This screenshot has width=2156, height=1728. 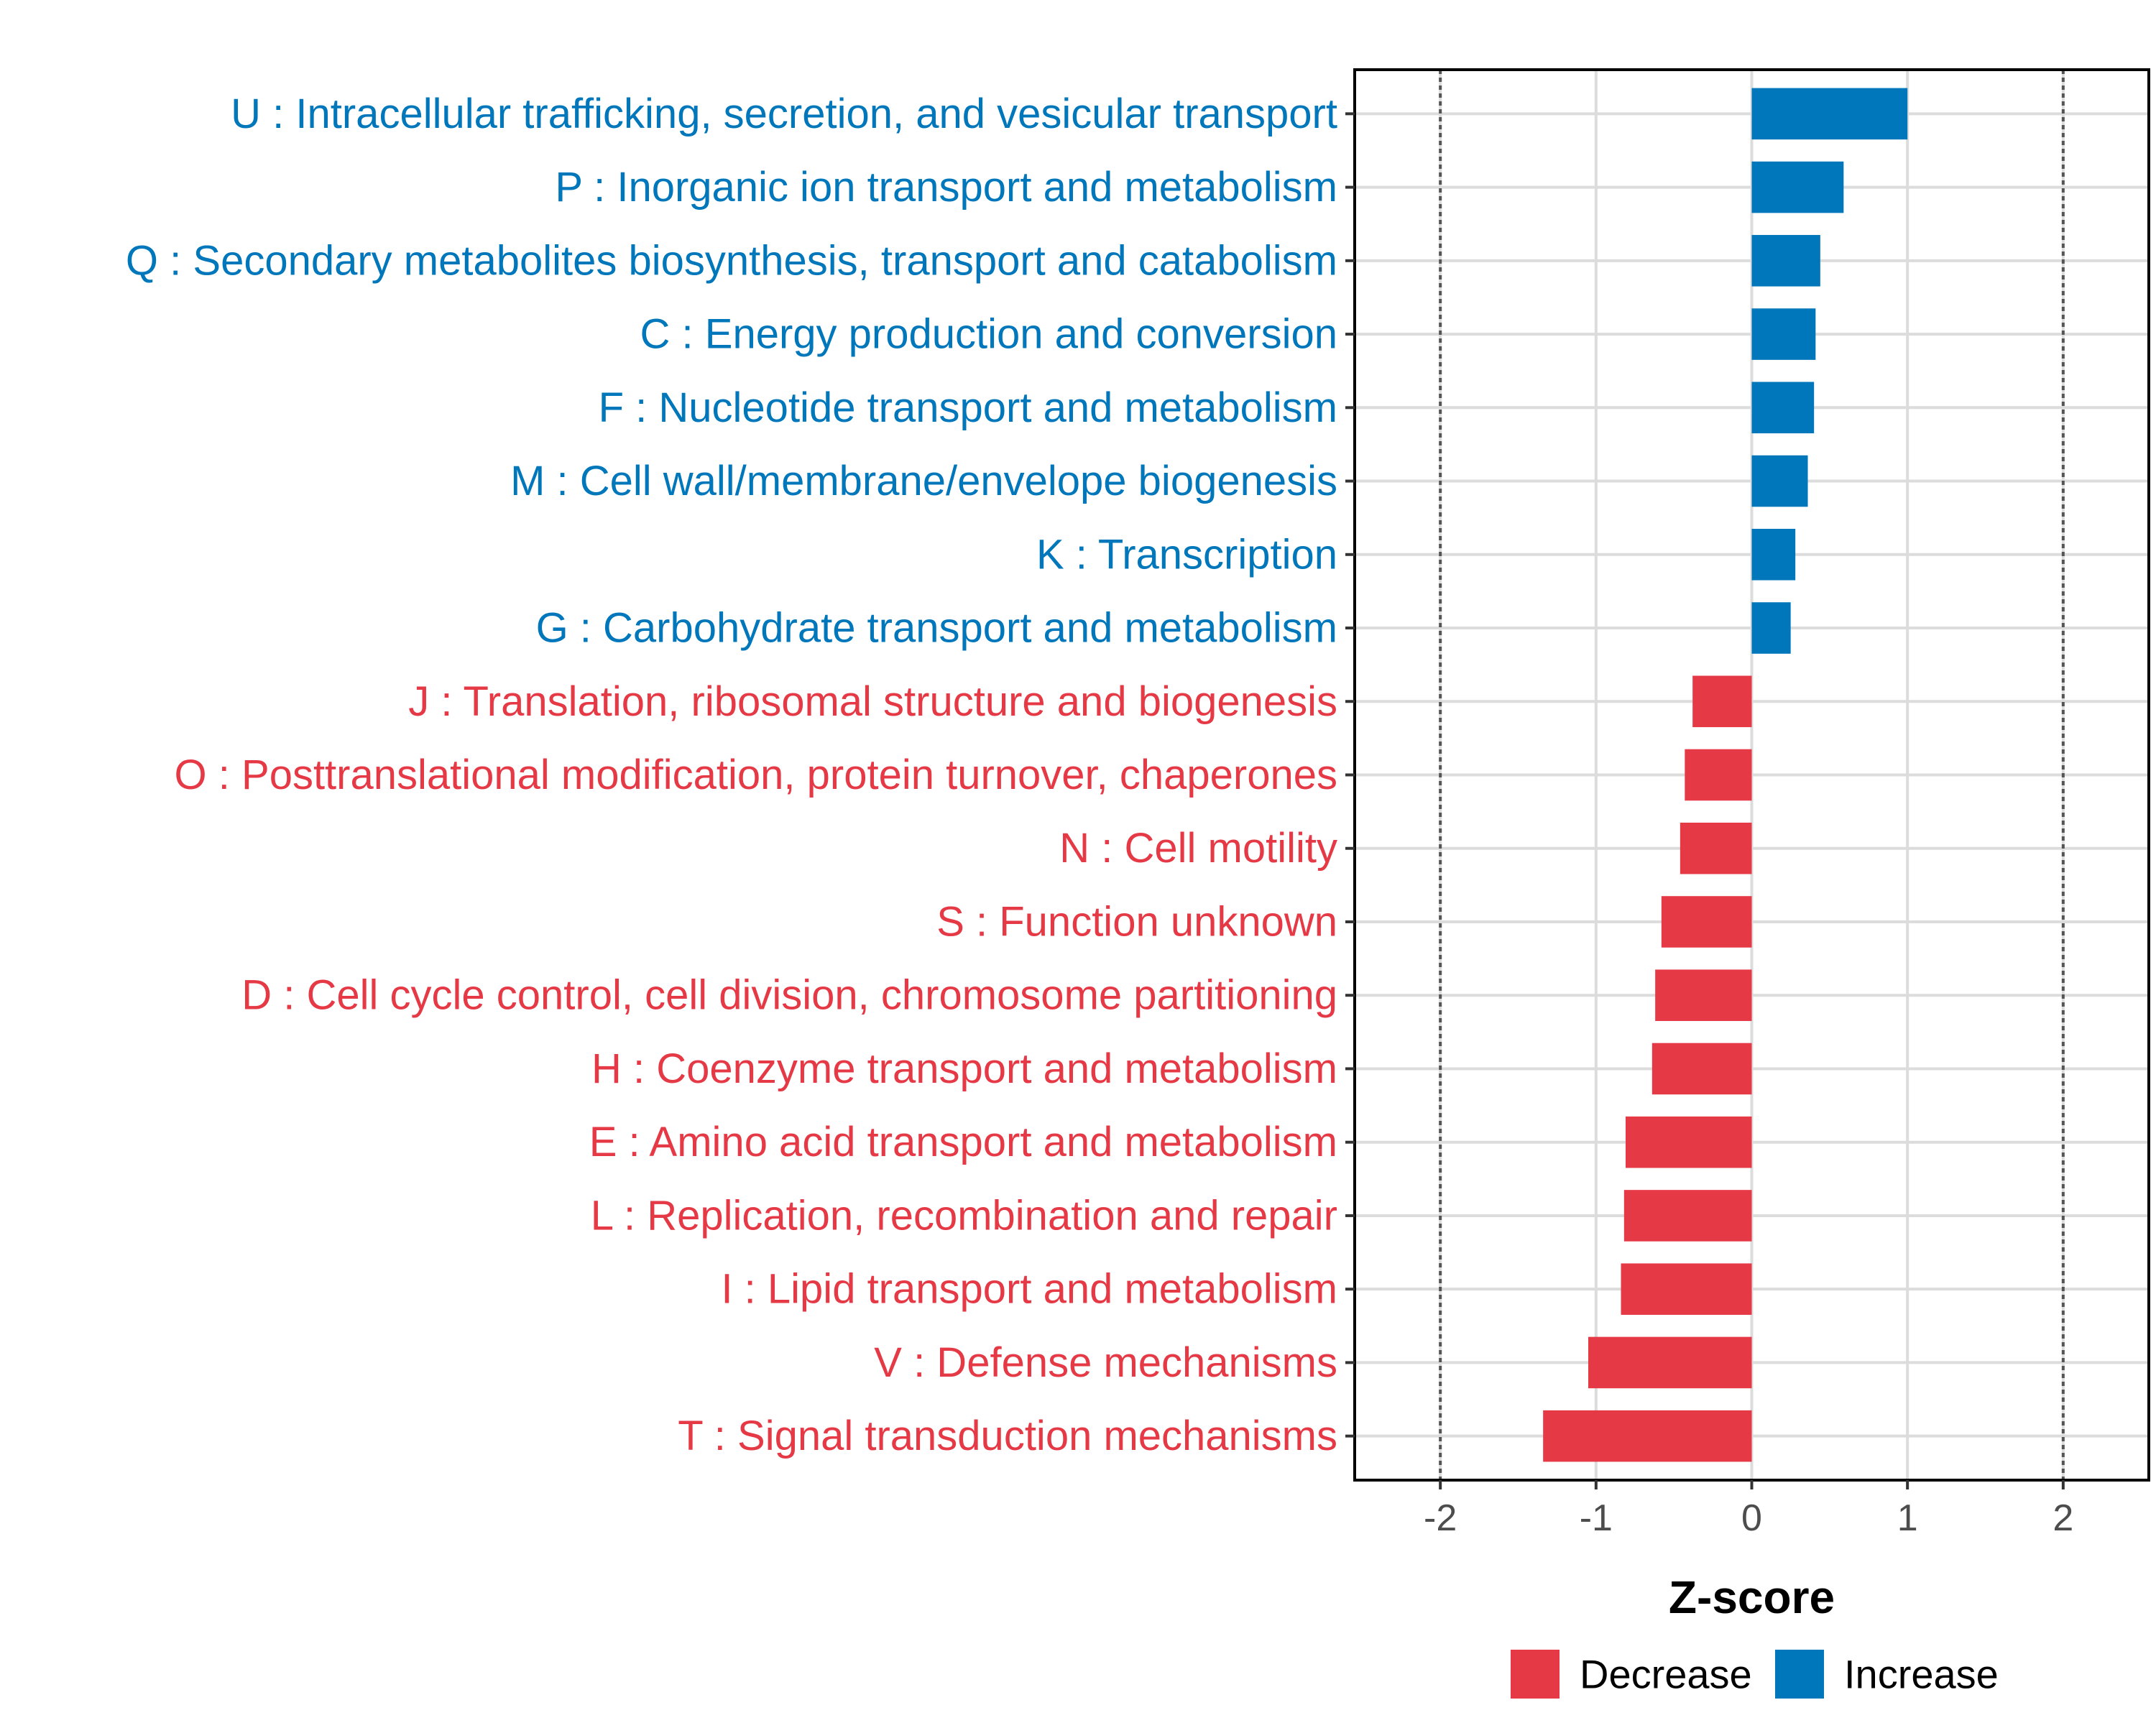 I want to click on legend: Decrease Increase, so click(x=1755, y=1675).